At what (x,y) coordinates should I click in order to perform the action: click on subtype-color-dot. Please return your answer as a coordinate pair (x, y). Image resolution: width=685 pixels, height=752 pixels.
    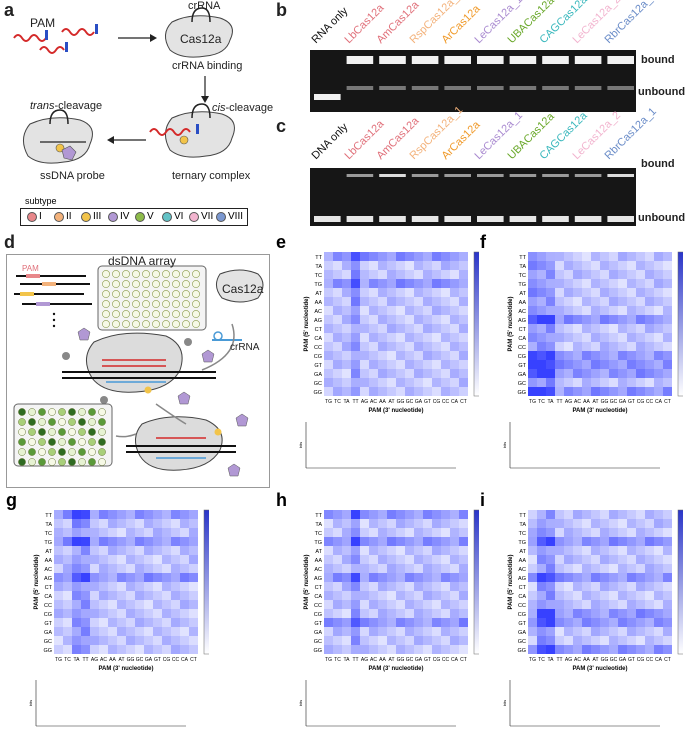
    Looking at the image, I should click on (86, 216).